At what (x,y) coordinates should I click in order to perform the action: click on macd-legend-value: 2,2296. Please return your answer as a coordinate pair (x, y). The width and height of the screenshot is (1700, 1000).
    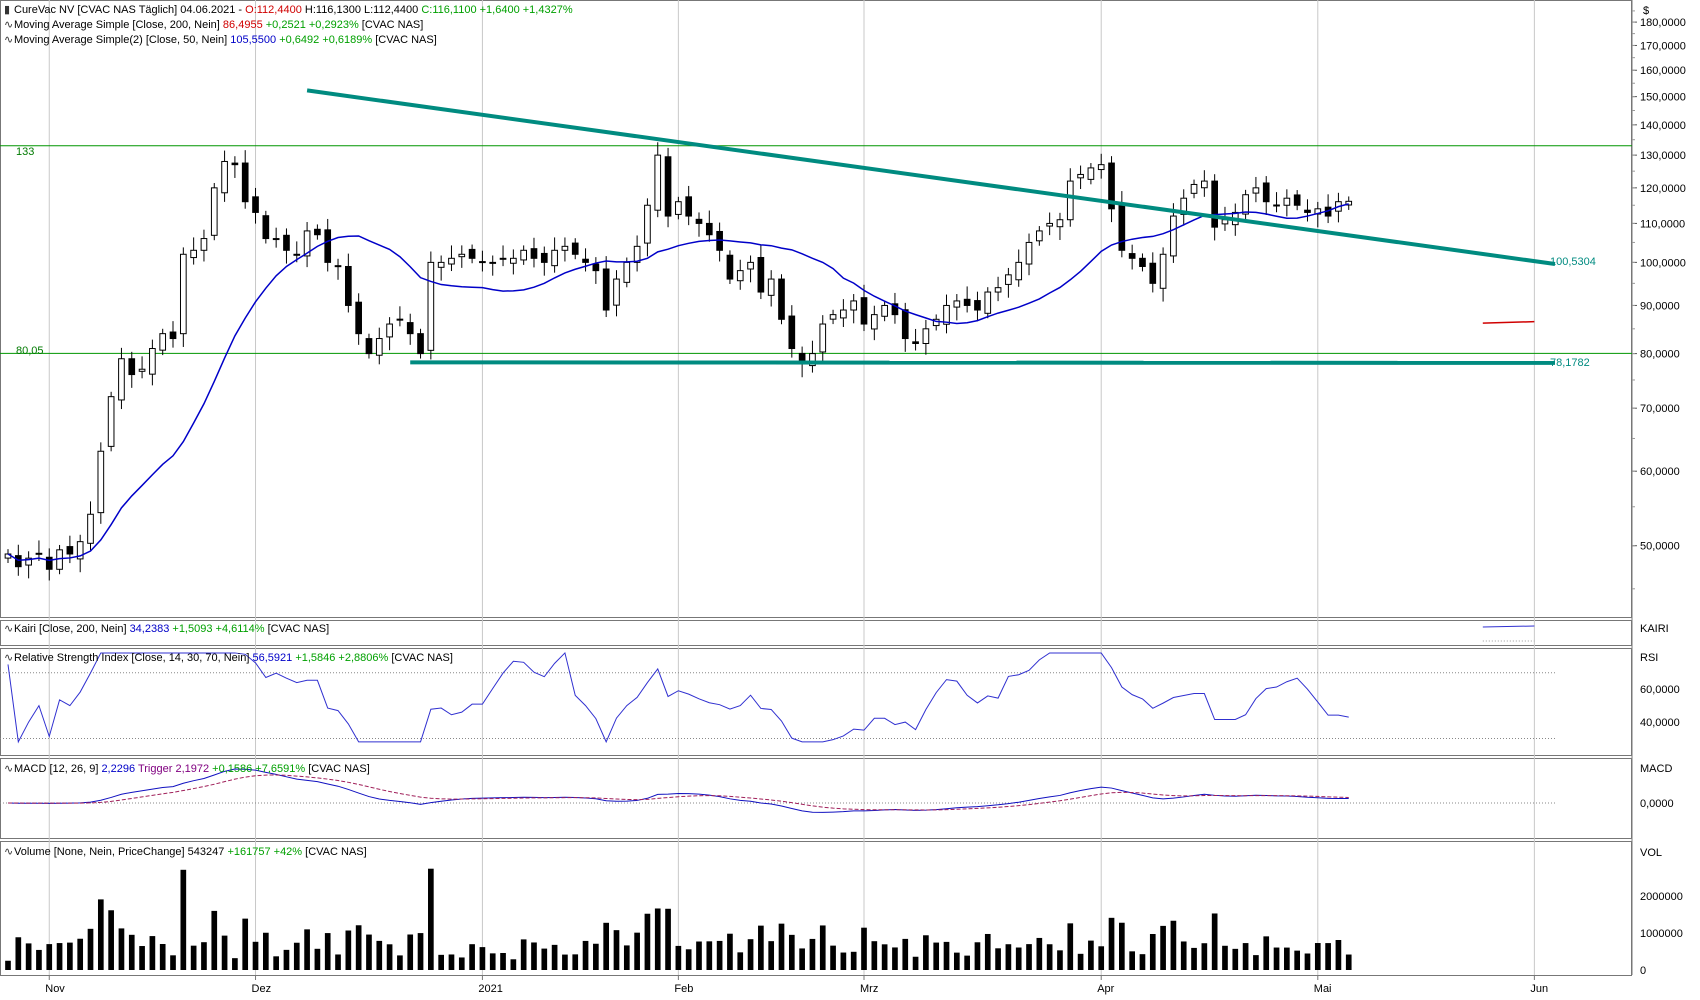
    Looking at the image, I should click on (118, 769).